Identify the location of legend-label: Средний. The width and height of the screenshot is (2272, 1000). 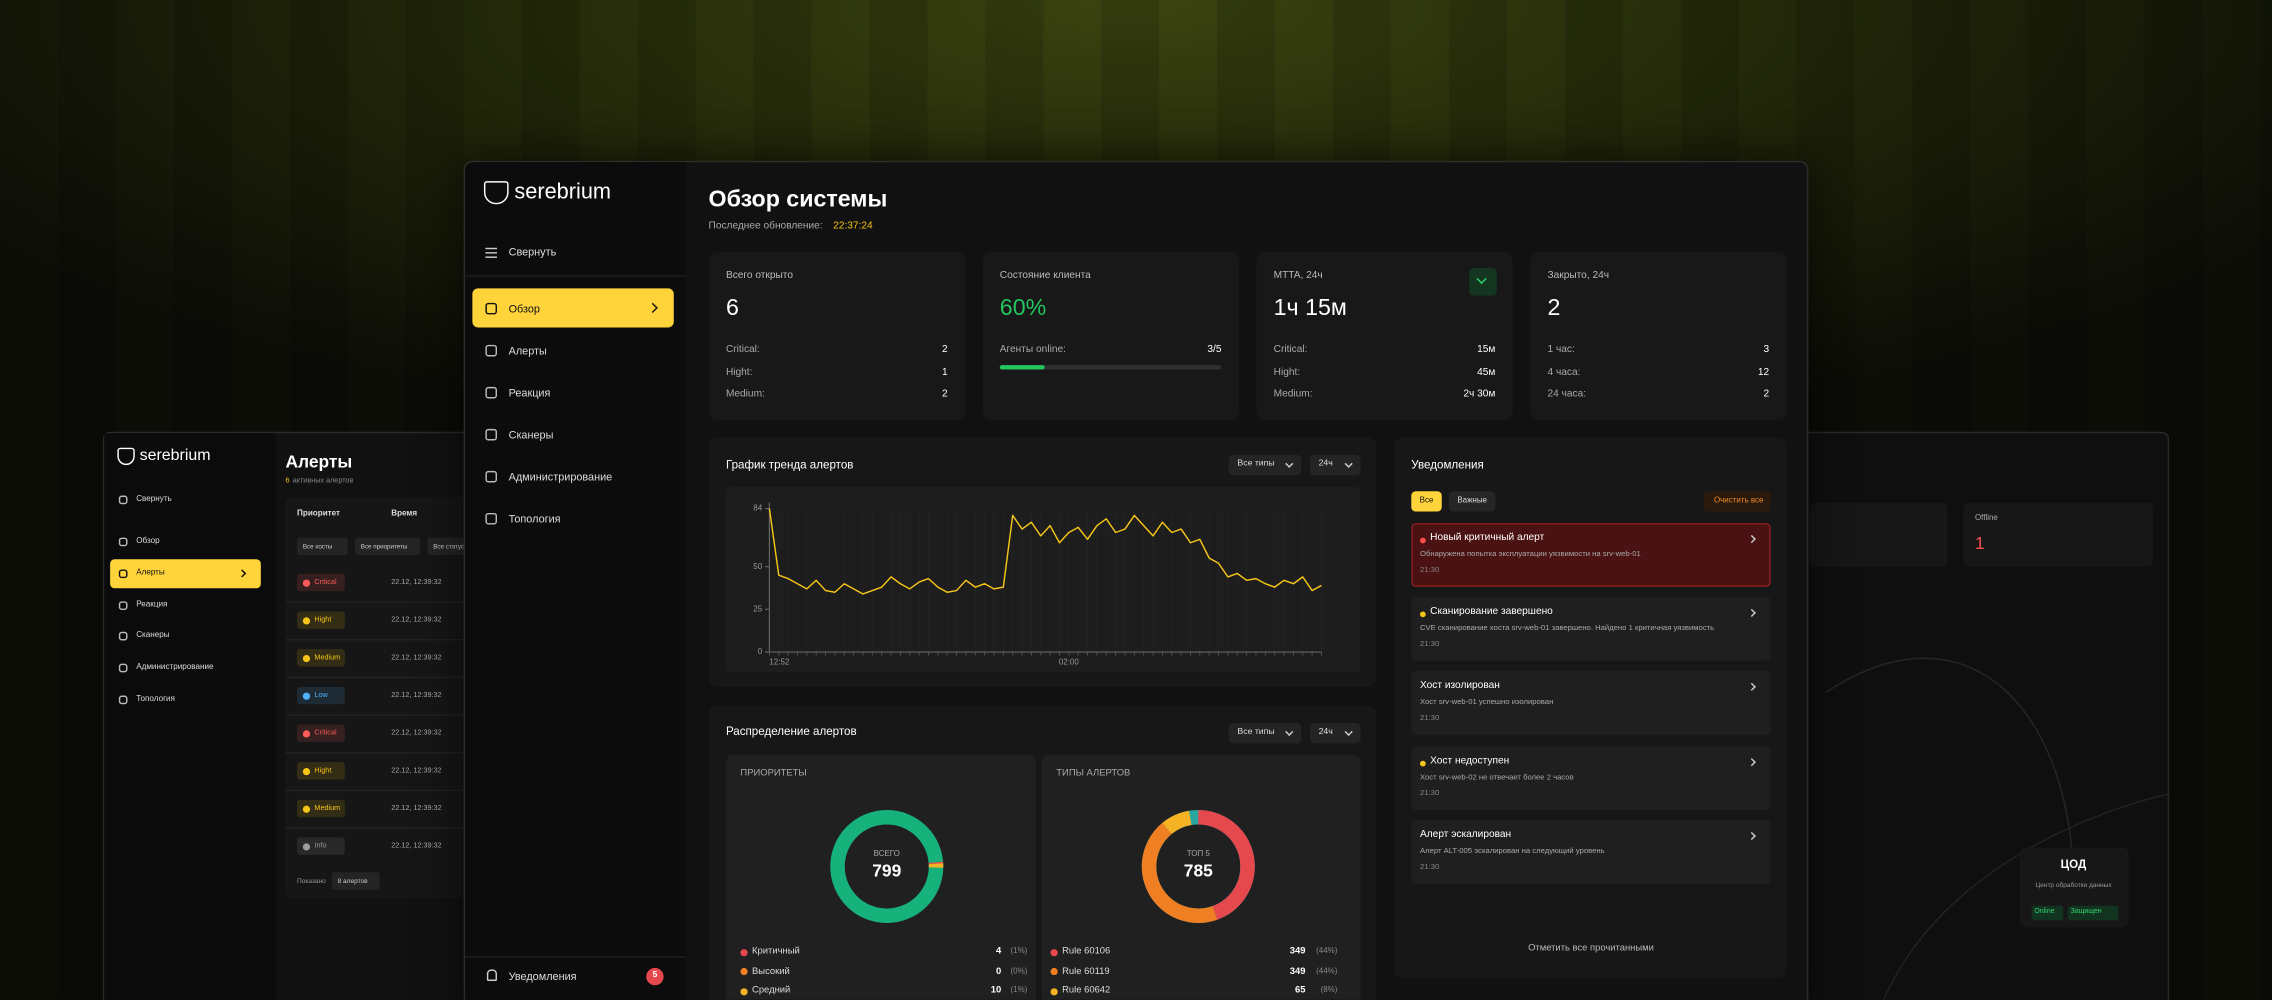
(771, 990).